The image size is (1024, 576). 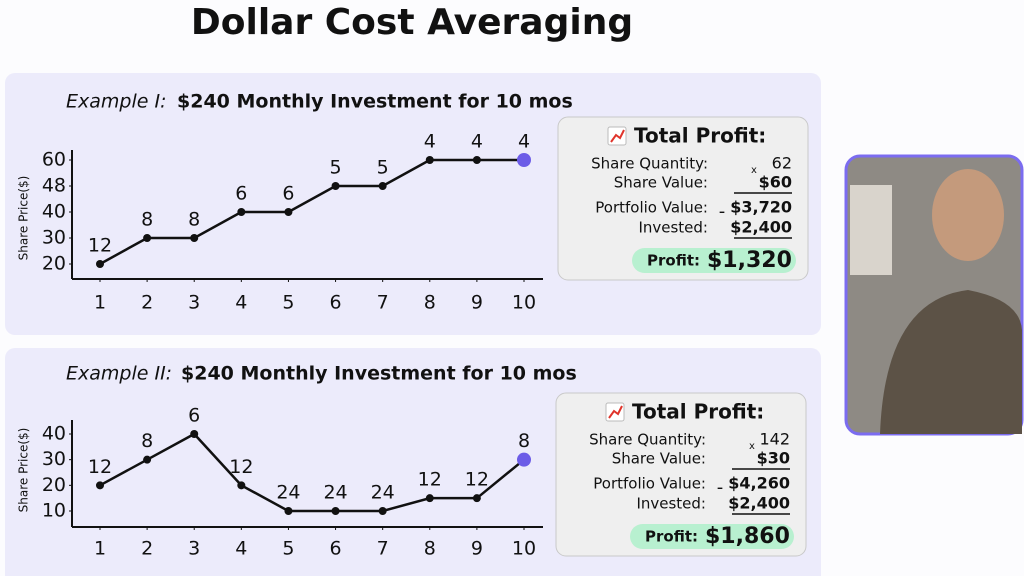 I want to click on chart-icon-line, so click(x=615, y=412).